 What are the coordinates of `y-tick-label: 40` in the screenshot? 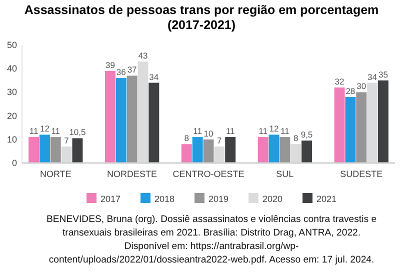 It's located at (11, 69).